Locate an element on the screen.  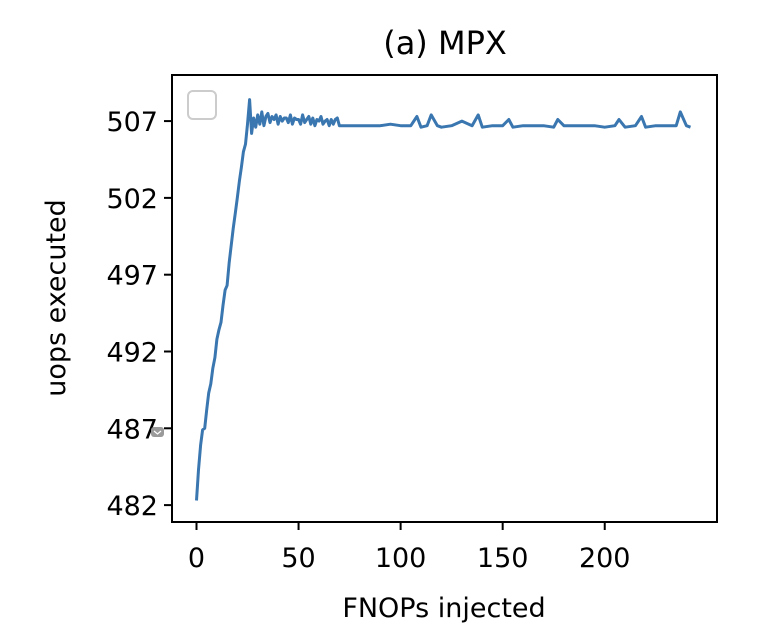
y-axis-title: uops executed is located at coordinates (56, 298).